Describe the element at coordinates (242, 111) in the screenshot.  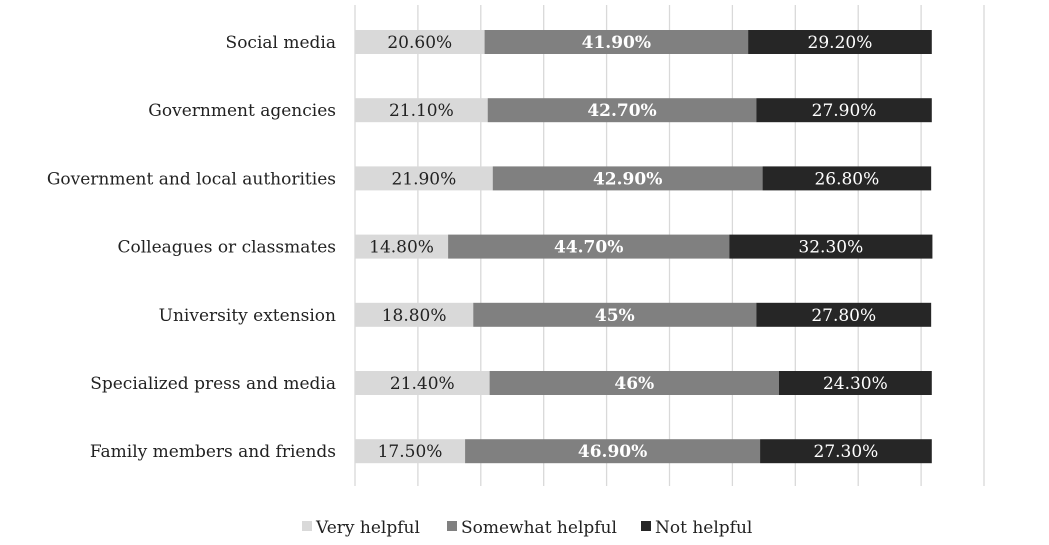
I see `category-label: Government agencies` at that location.